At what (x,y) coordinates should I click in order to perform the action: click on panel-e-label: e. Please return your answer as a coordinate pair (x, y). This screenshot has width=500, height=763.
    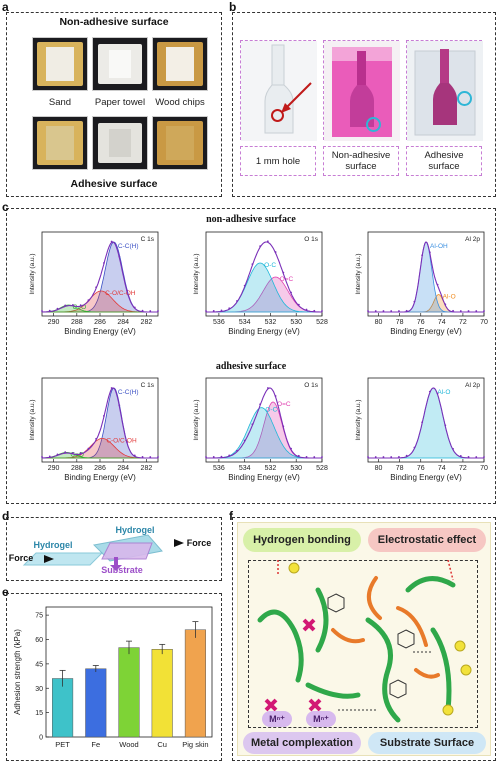
    Looking at the image, I should click on (5, 592).